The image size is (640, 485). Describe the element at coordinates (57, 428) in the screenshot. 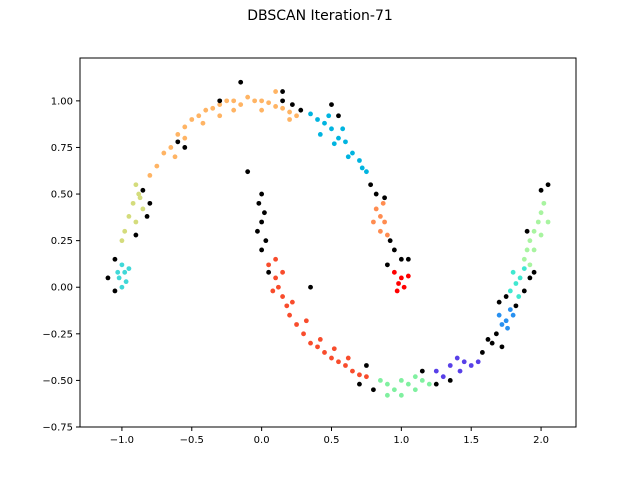

I see `y-tick-label: −0.75` at that location.